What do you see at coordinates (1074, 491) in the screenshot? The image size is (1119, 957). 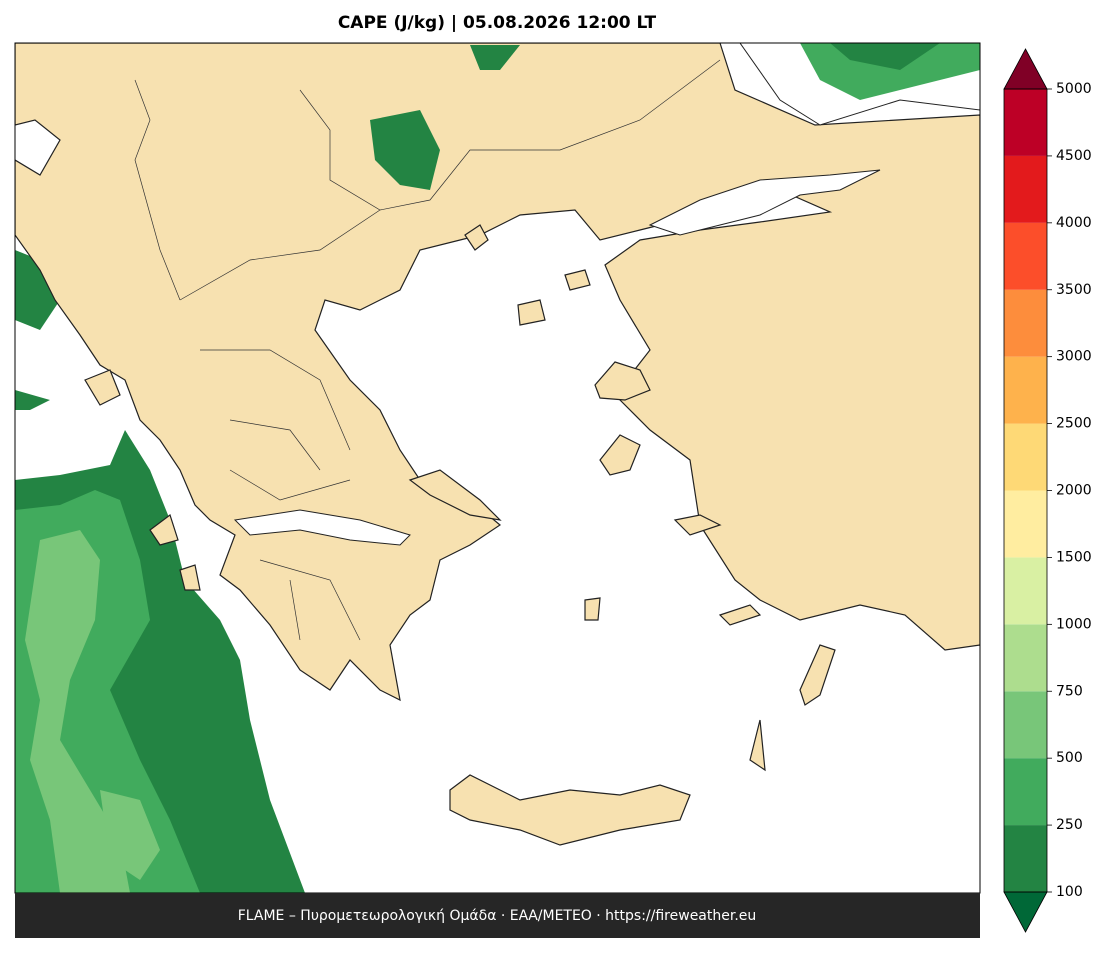 I see `colorbar-tick-label: 2000` at bounding box center [1074, 491].